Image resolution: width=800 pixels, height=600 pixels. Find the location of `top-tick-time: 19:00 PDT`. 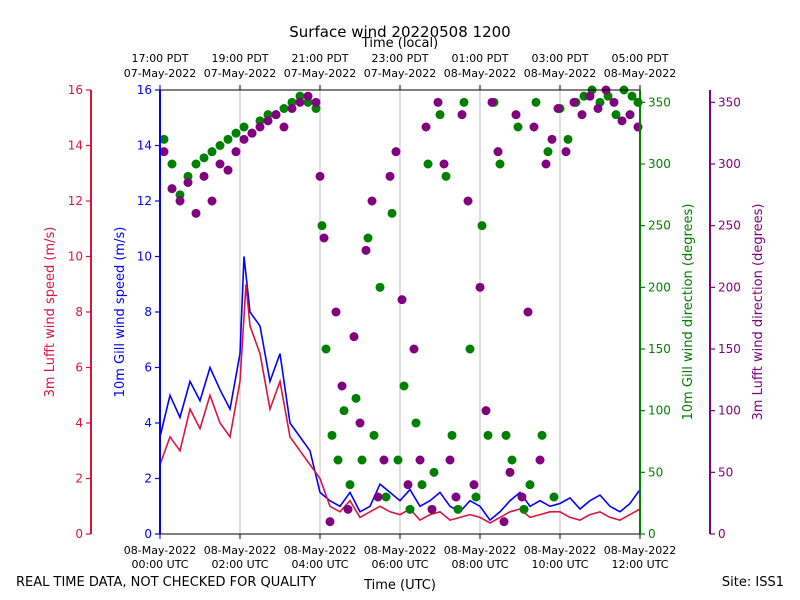

top-tick-time: 19:00 PDT is located at coordinates (239, 58).